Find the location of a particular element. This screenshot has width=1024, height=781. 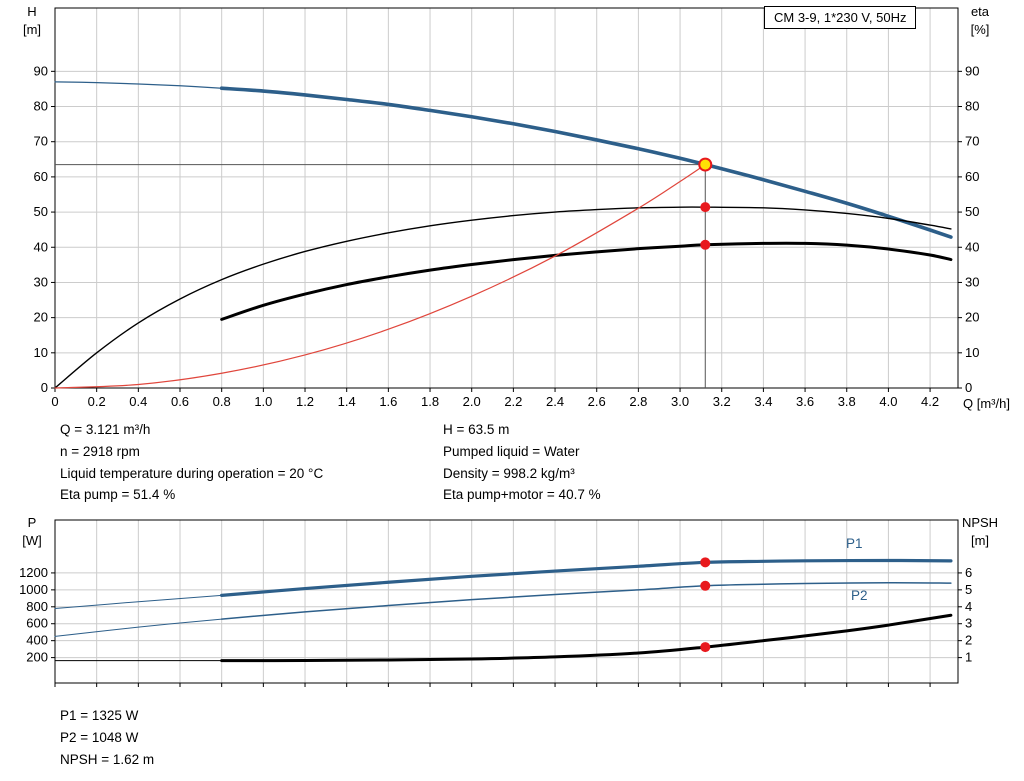

tick-label: 2.0 is located at coordinates (472, 401).